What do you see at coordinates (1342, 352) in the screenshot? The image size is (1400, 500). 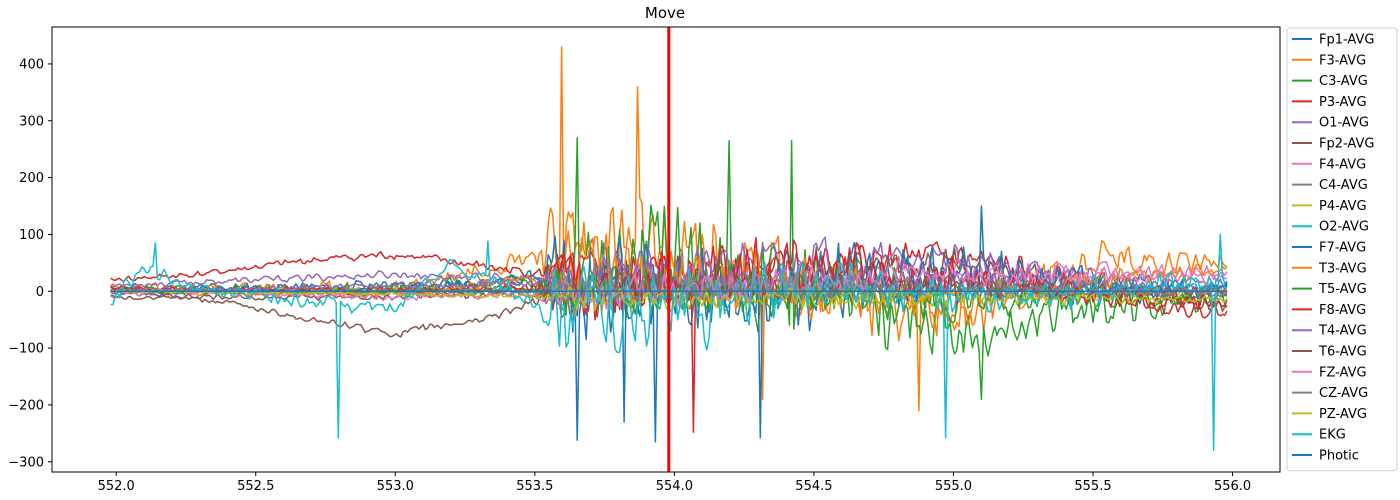 I see `legend-label: T6-AVG` at bounding box center [1342, 352].